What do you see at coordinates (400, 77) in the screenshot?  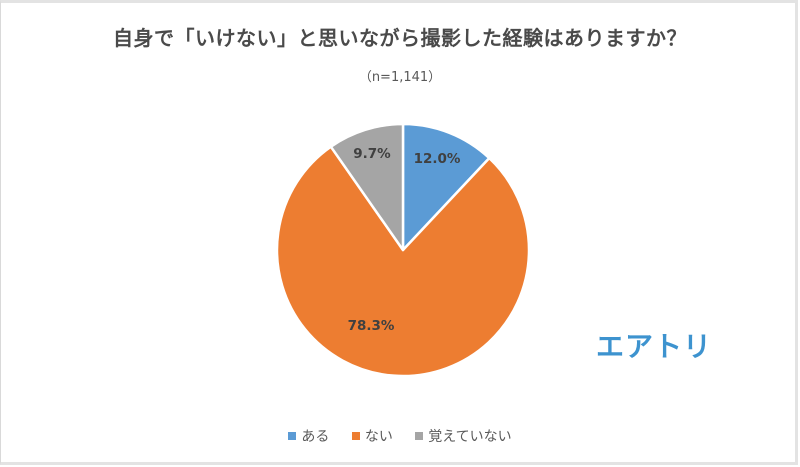 I see `chart-subtitle: （n=1,141）` at bounding box center [400, 77].